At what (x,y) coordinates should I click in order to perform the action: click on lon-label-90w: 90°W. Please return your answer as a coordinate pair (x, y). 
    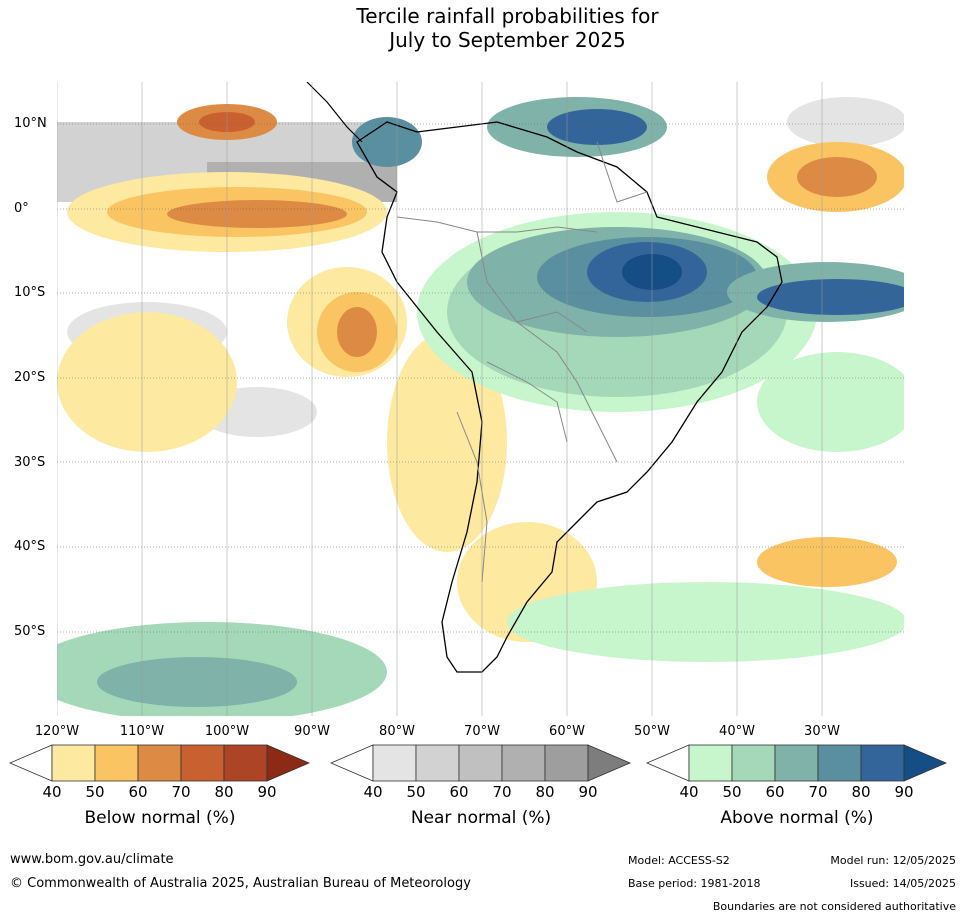
    Looking at the image, I should click on (312, 731).